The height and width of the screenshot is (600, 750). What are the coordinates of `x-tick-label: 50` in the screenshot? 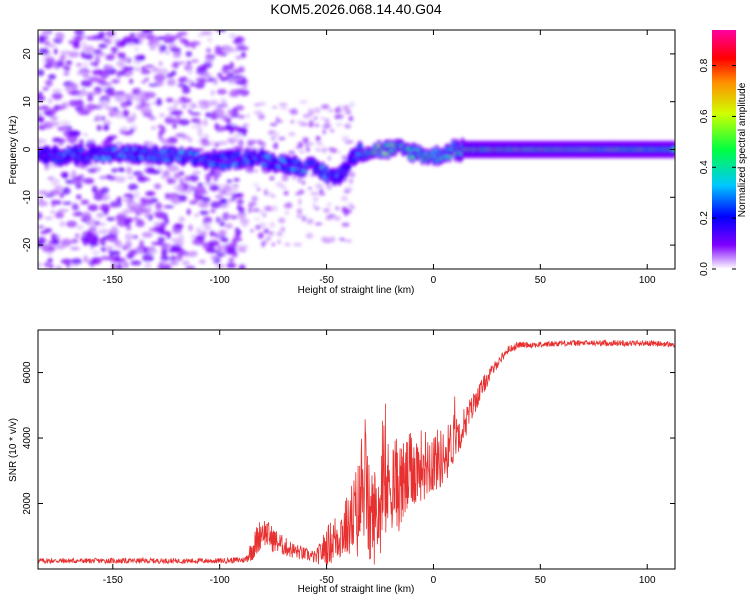 It's located at (541, 280).